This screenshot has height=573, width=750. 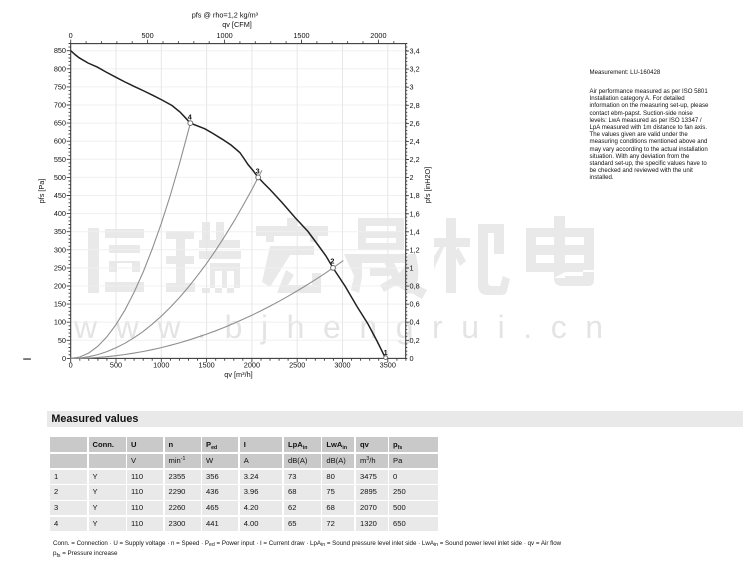 I want to click on svg-text: 0,8, so click(x=415, y=286).